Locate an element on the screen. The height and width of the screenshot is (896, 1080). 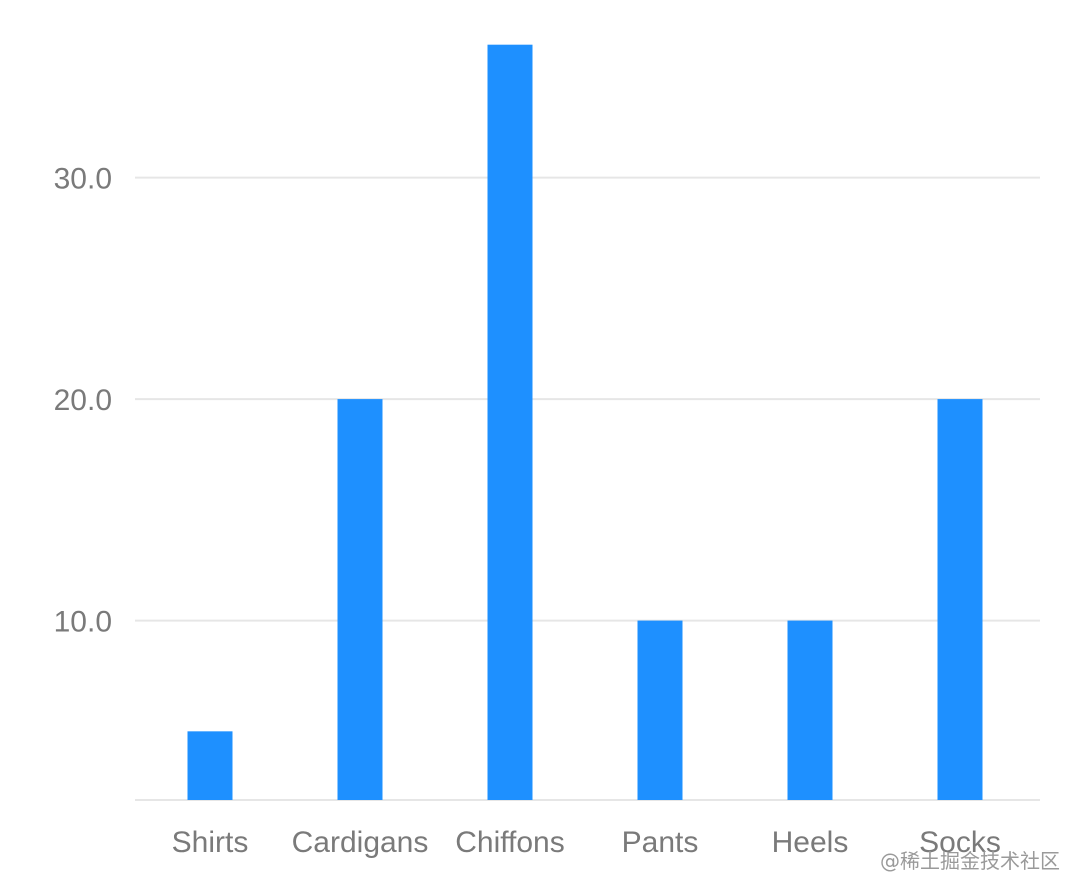
bar-cardigans is located at coordinates (360, 599).